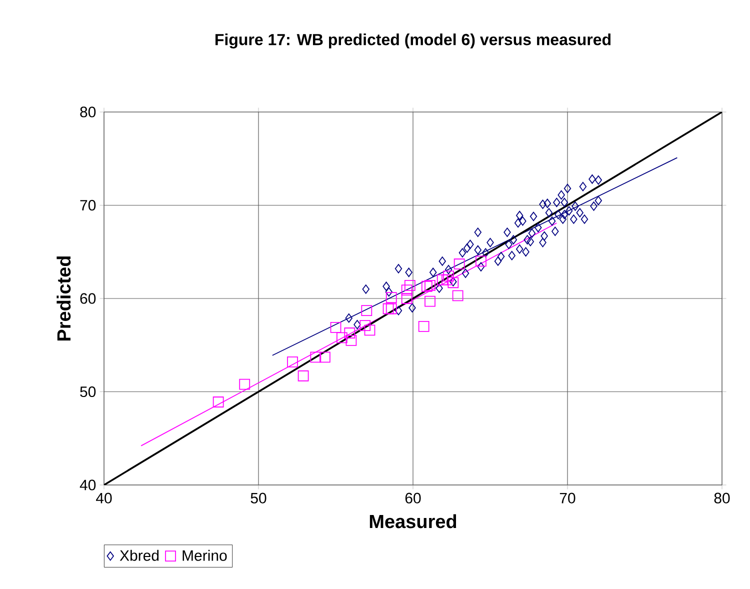  What do you see at coordinates (88, 205) in the screenshot?
I see `y-tick-label: 70` at bounding box center [88, 205].